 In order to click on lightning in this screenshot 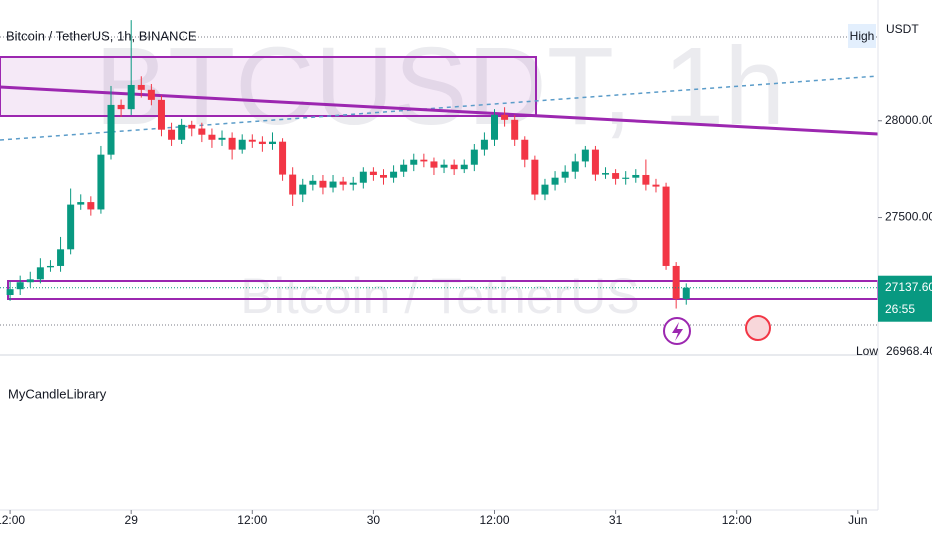, I will do `click(677, 331)`.